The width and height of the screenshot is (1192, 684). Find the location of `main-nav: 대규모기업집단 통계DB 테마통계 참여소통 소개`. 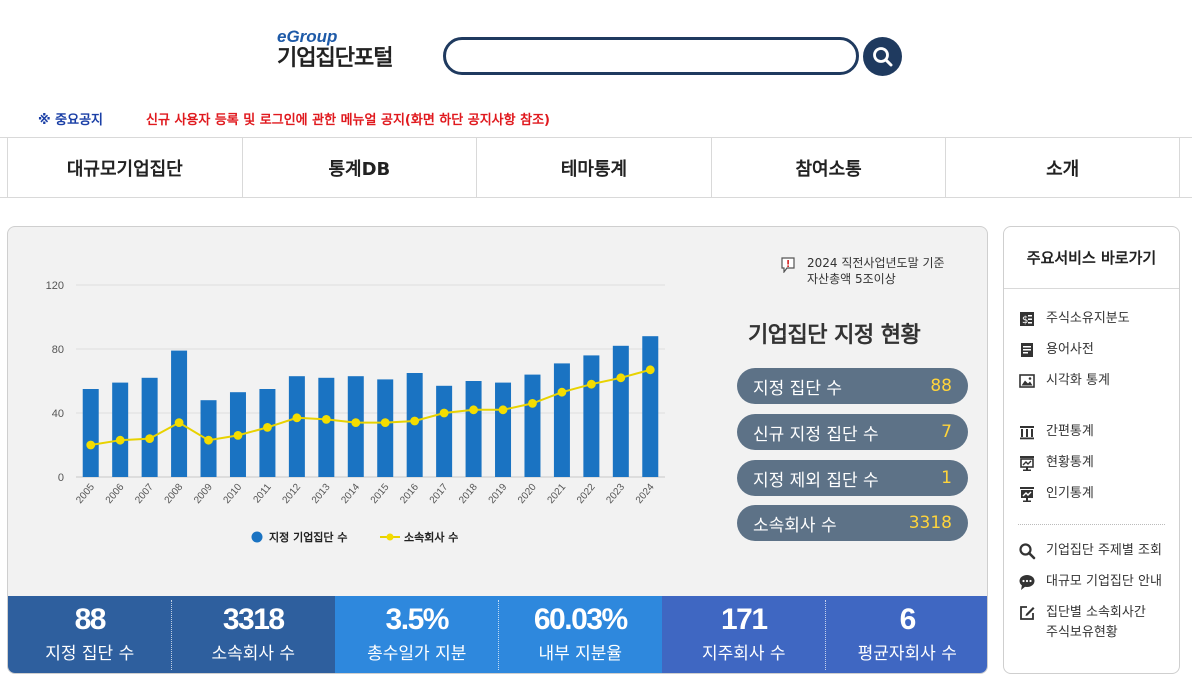

main-nav: 대규모기업집단 통계DB 테마통계 참여소통 소개 is located at coordinates (596, 167).